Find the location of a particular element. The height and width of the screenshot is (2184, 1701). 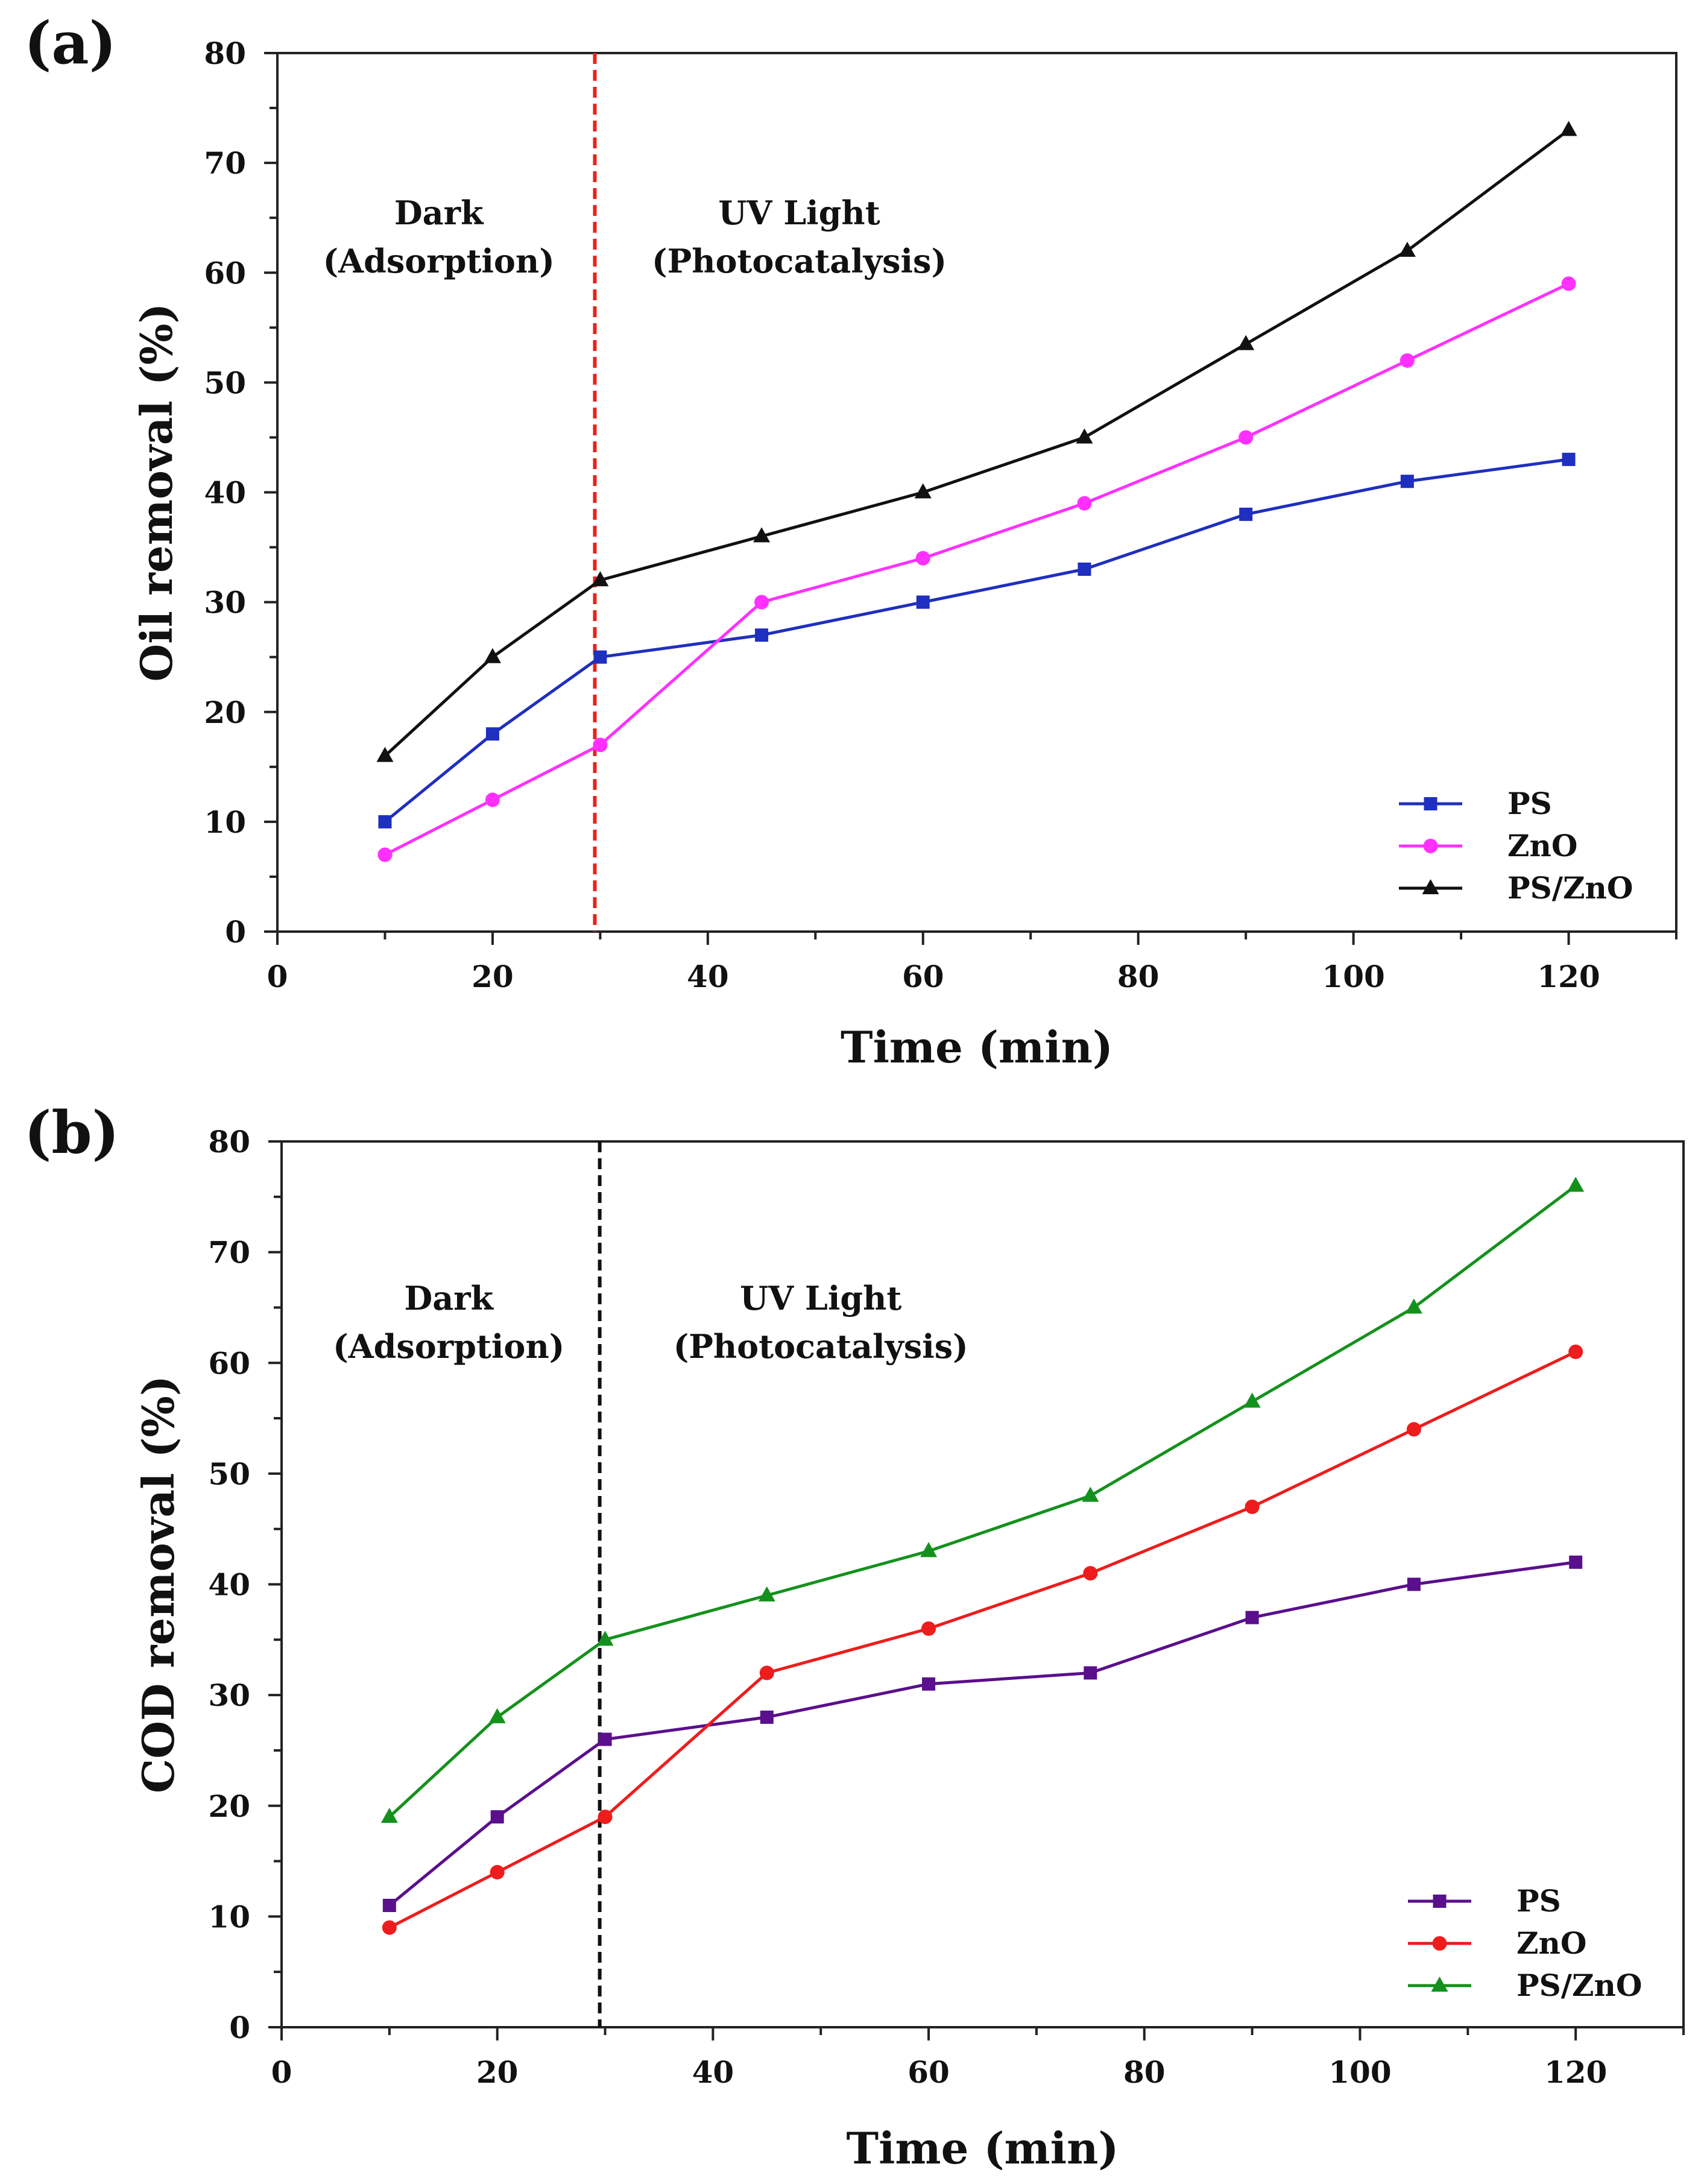

region-label-title: Dark is located at coordinates (449, 1298).